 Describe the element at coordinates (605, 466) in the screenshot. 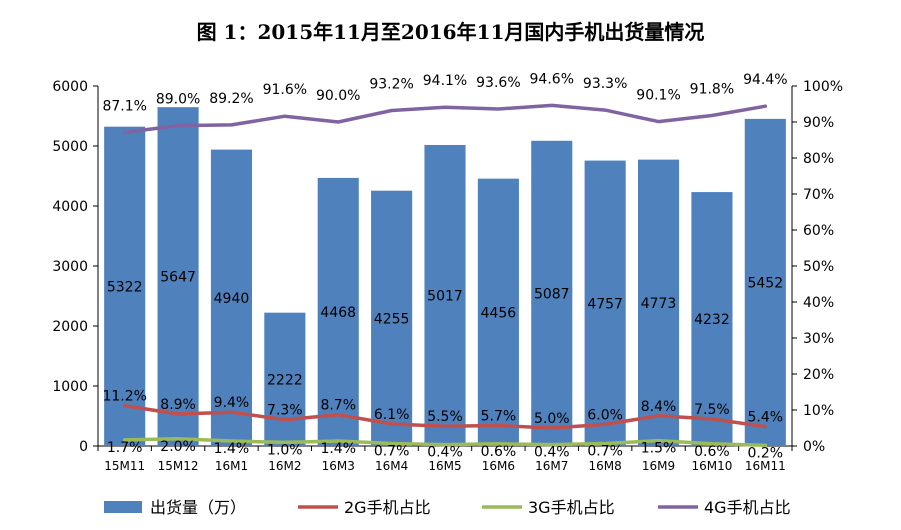

I see `x-tick-label: 16M8` at that location.